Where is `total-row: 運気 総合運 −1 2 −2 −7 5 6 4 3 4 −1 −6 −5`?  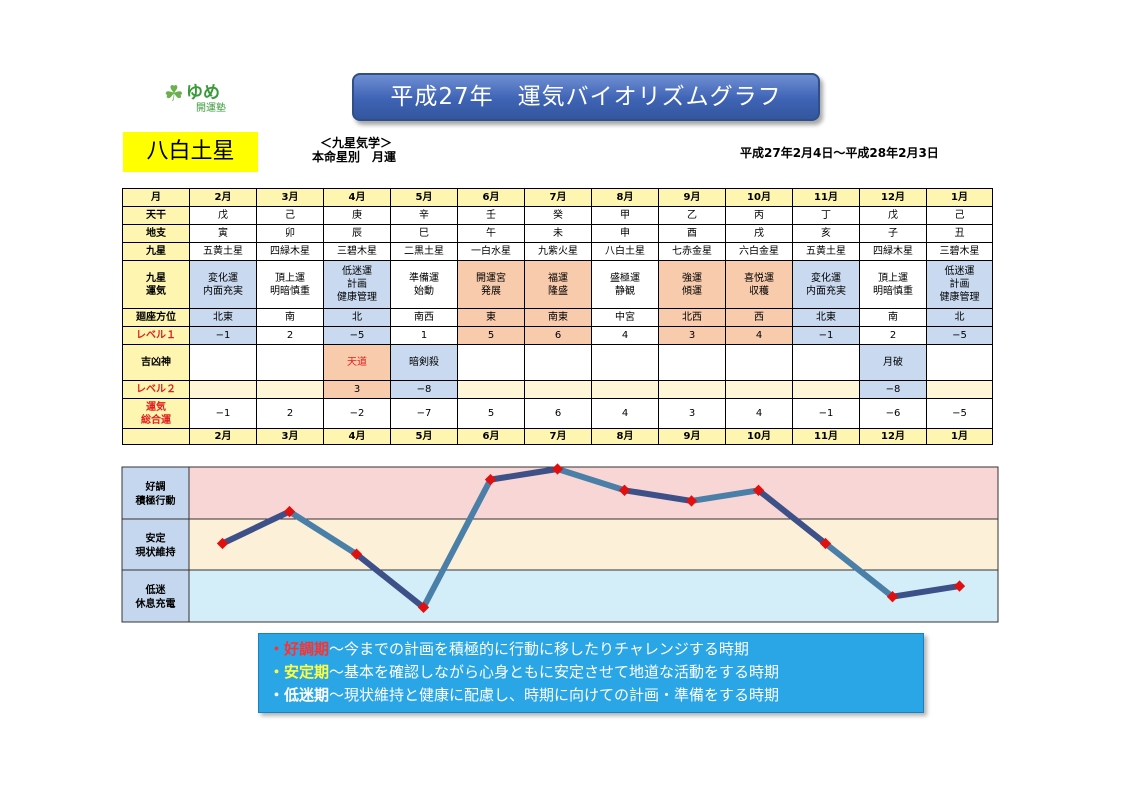
total-row: 運気 総合運 −1 2 −2 −7 5 6 4 3 4 −1 −6 −5 is located at coordinates (557, 413).